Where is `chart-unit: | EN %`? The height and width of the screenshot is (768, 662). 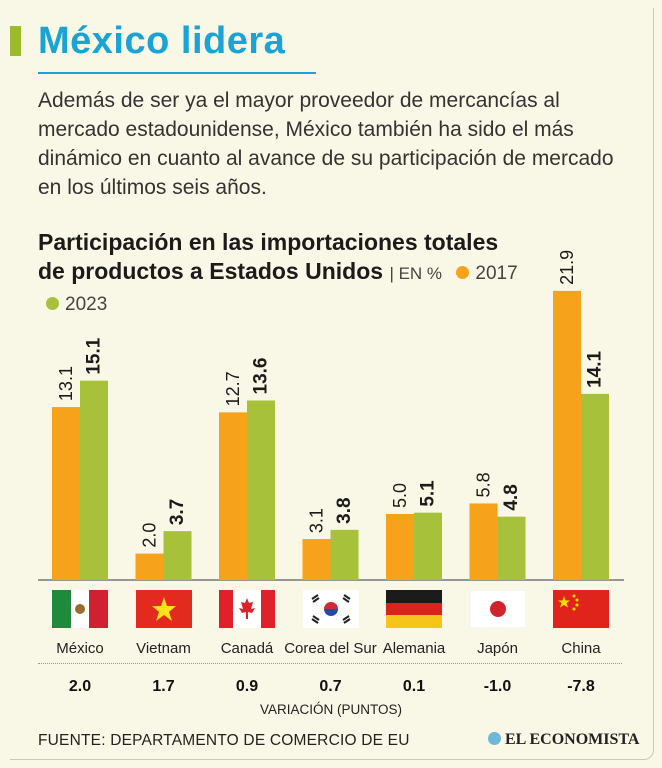 chart-unit: | EN % is located at coordinates (416, 273).